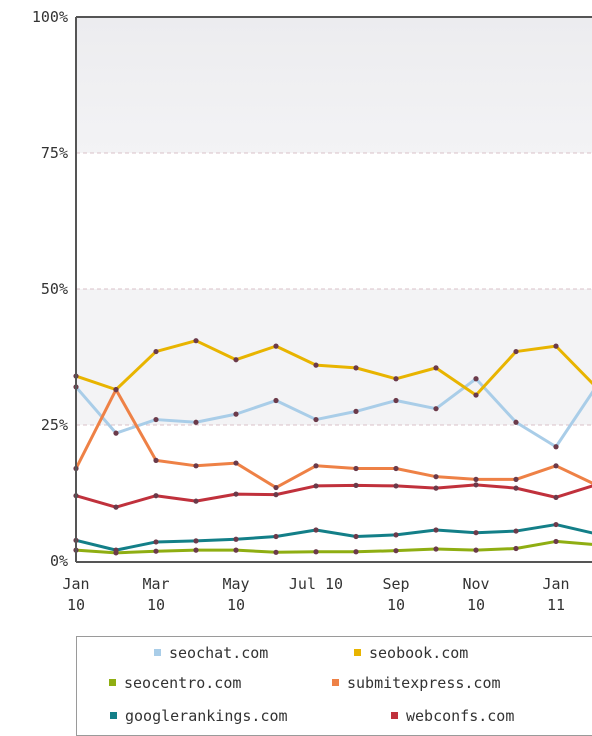  What do you see at coordinates (315, 594) in the screenshot?
I see `x-axis-ticks: Jan 10 Mar 10 May 10 Jul 10 Sep 10 Nov 10 Jan 11` at bounding box center [315, 594].